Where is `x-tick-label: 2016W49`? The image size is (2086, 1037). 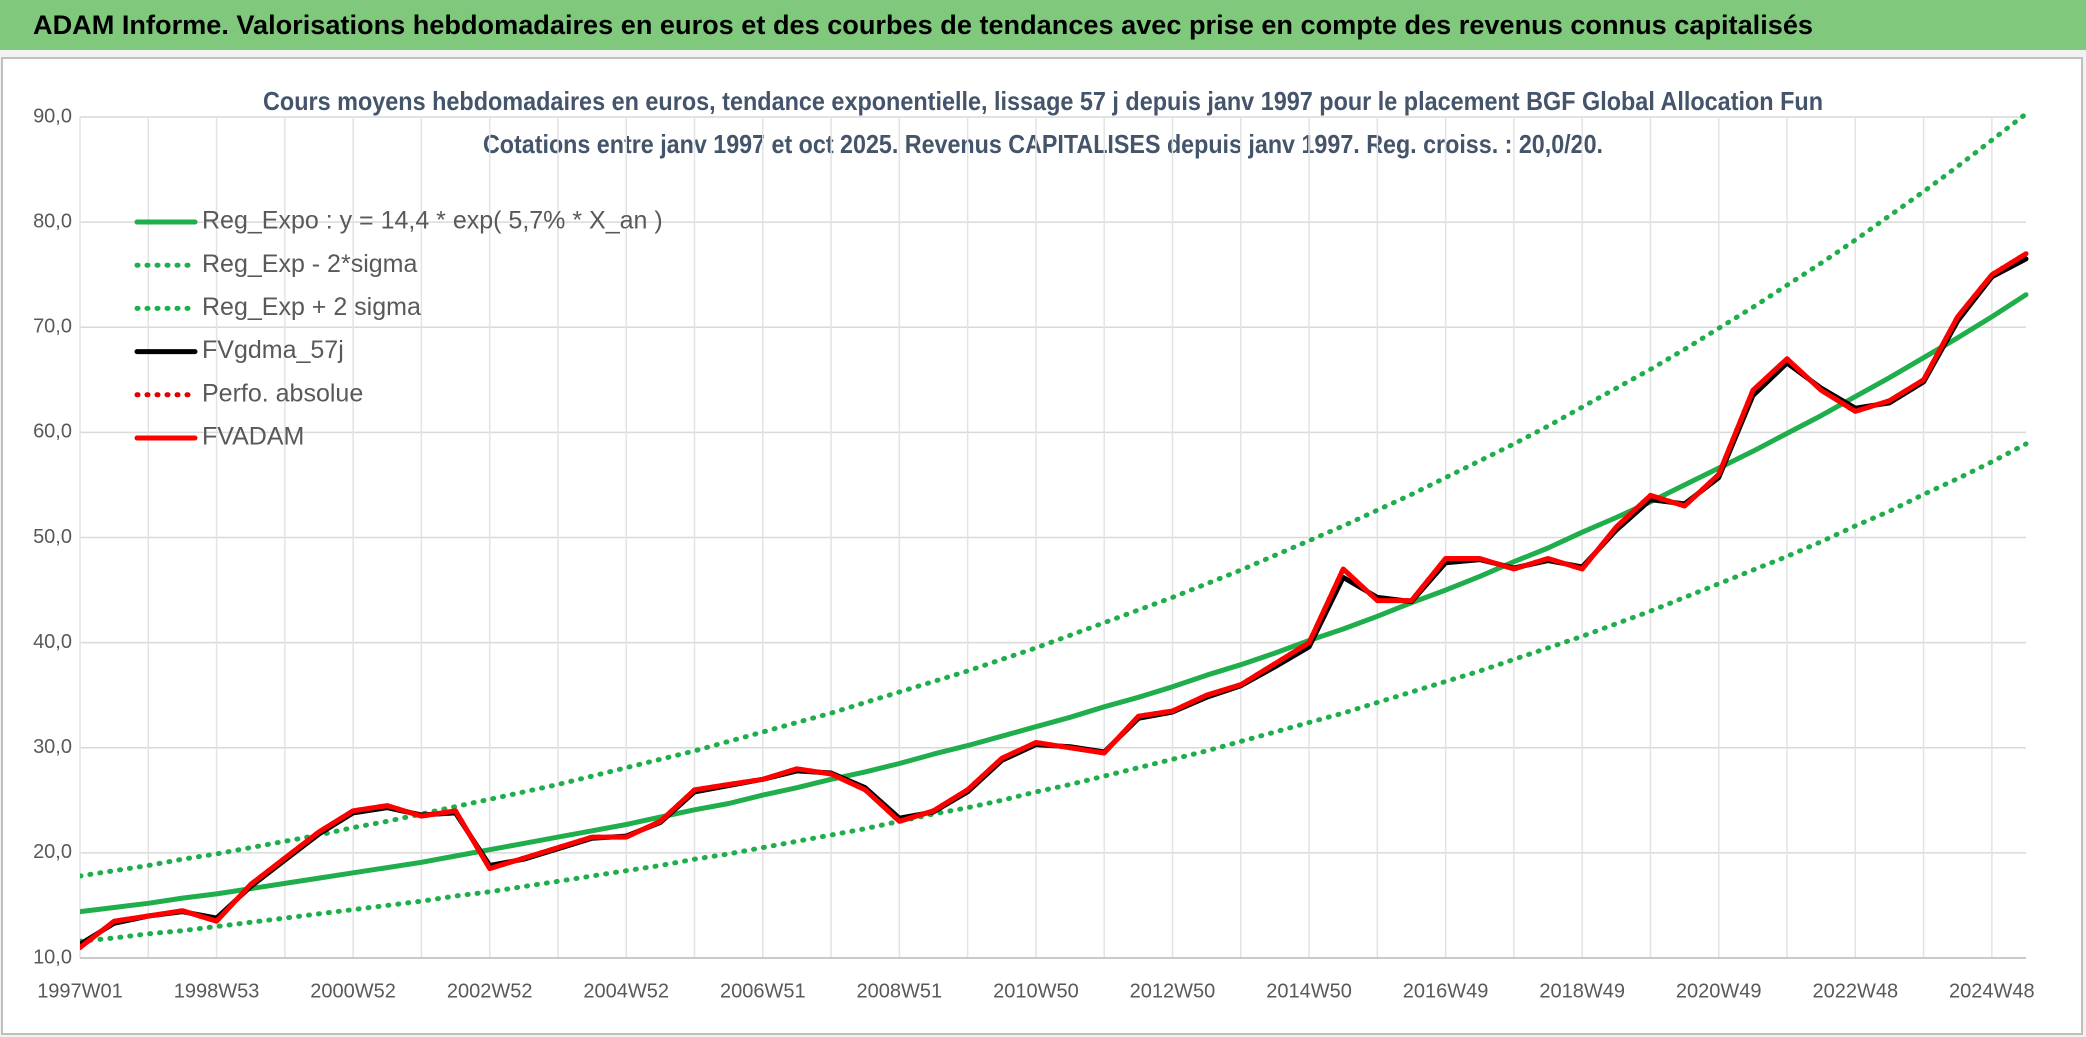
x-tick-label: 2016W49 is located at coordinates (1446, 991).